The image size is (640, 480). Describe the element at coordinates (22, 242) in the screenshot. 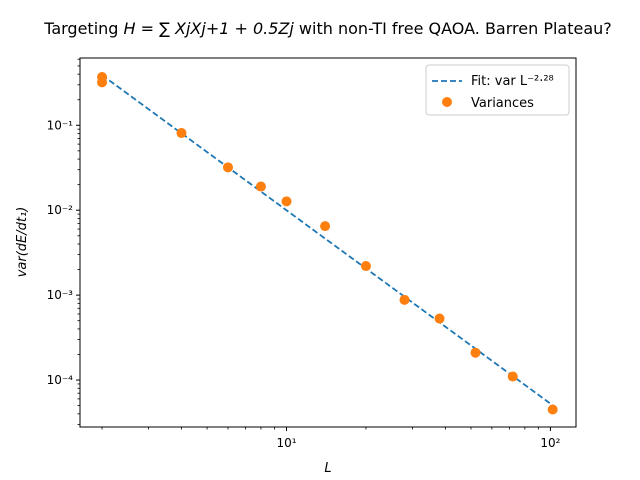

I see `y-axis-label: var(dE/dt₁)` at that location.